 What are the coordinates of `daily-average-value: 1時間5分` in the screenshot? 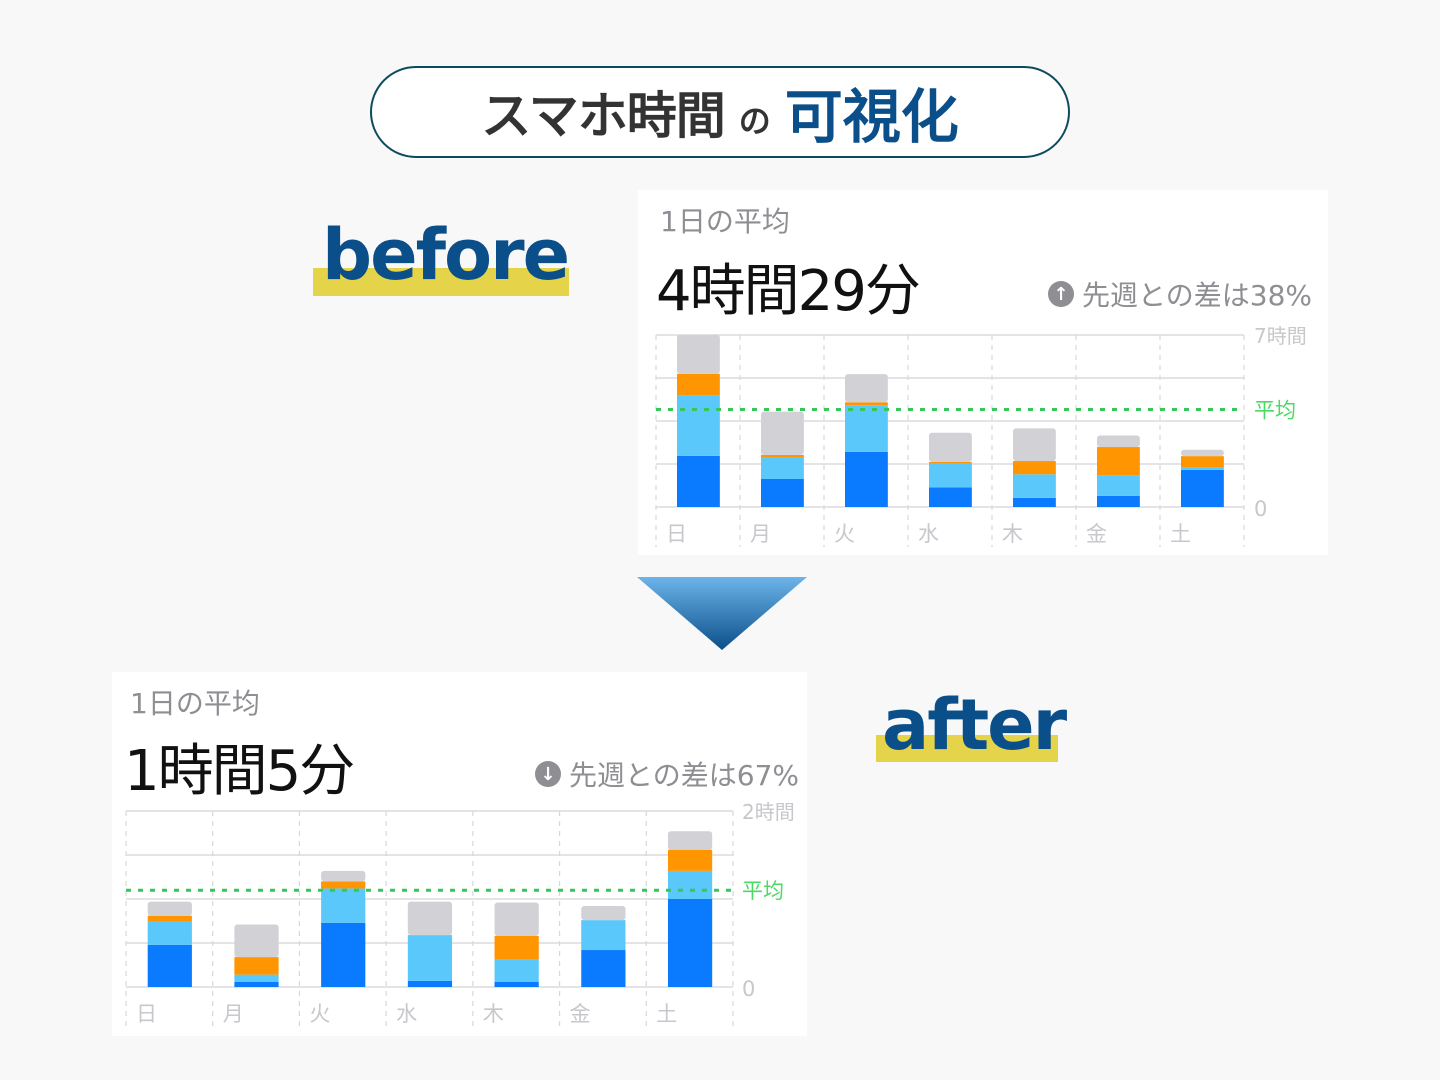 It's located at (239, 771).